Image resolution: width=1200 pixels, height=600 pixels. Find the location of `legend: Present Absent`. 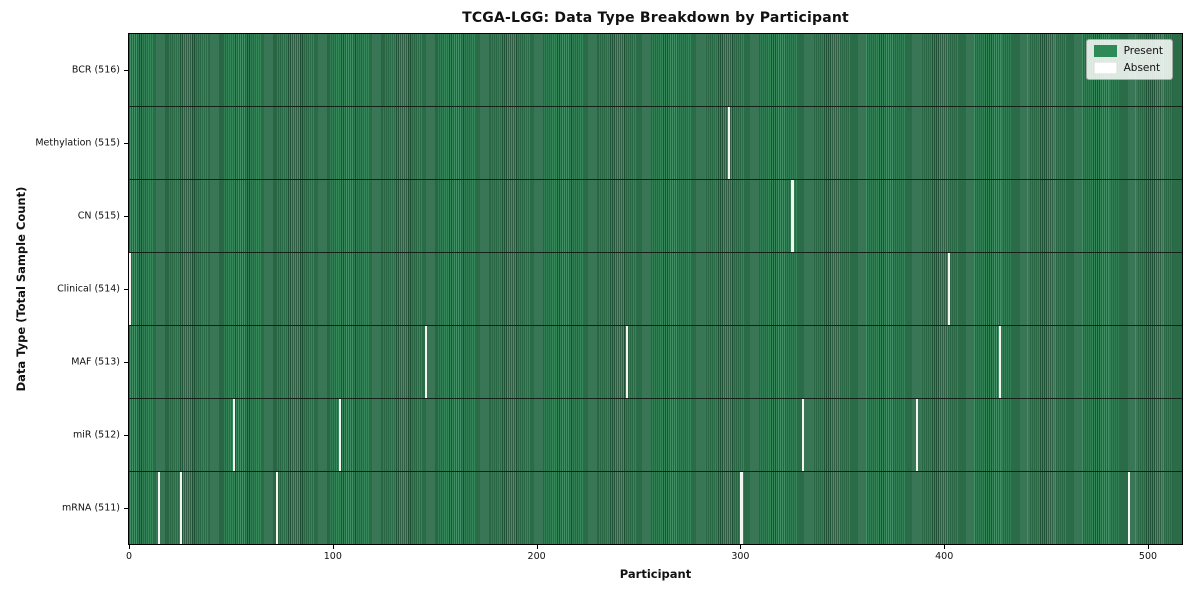

legend: Present Absent is located at coordinates (1129, 59).